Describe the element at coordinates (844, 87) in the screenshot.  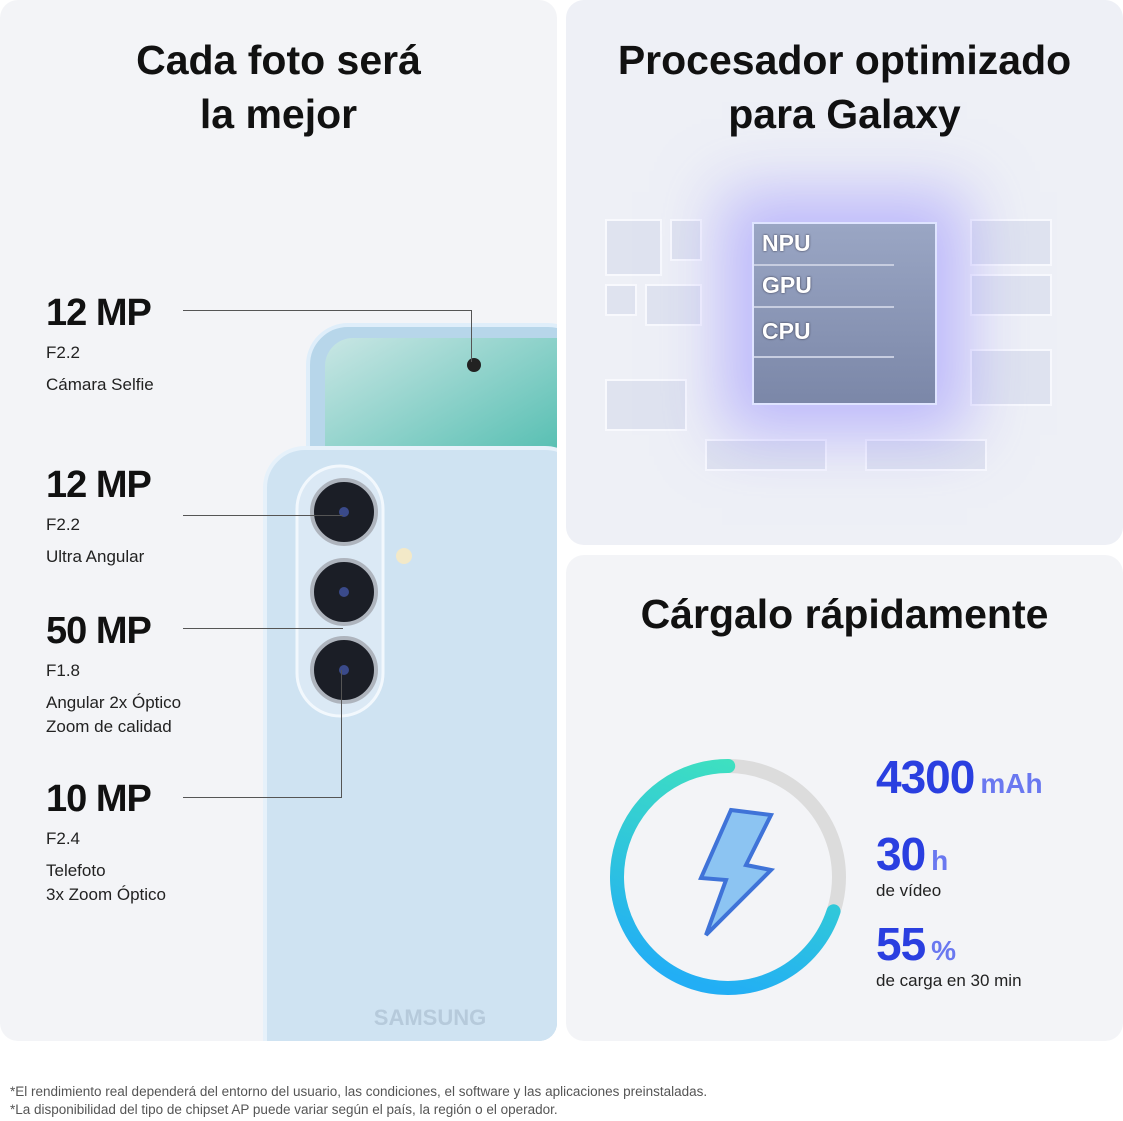
I see `processor-title: Procesador optimizado para Galaxy` at that location.